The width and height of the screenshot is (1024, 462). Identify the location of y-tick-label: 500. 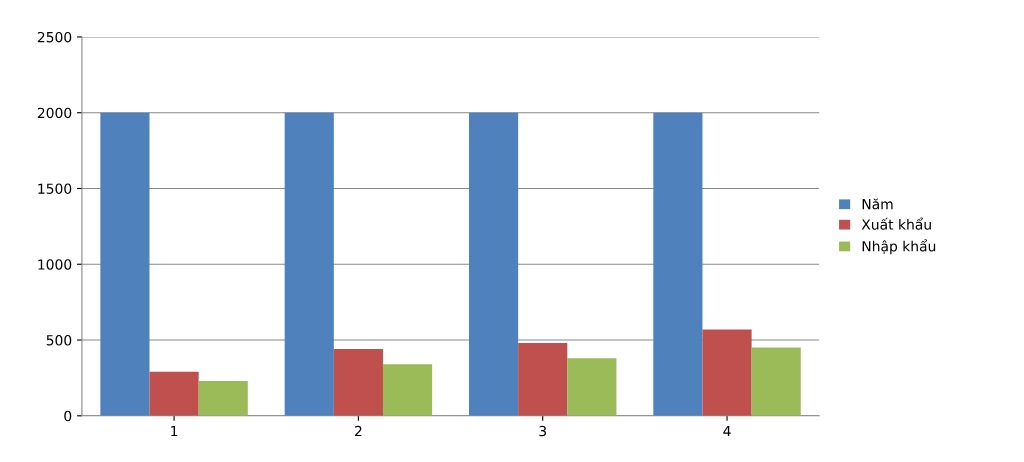
(59, 340).